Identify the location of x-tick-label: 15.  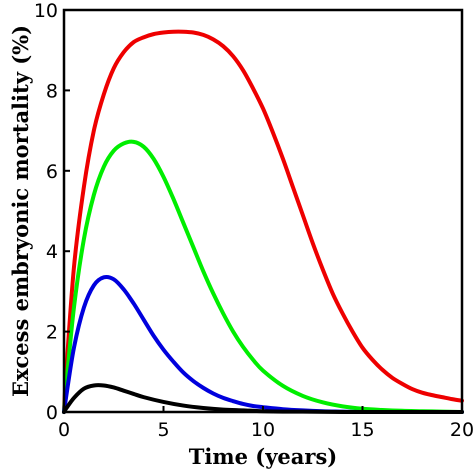
(362, 430).